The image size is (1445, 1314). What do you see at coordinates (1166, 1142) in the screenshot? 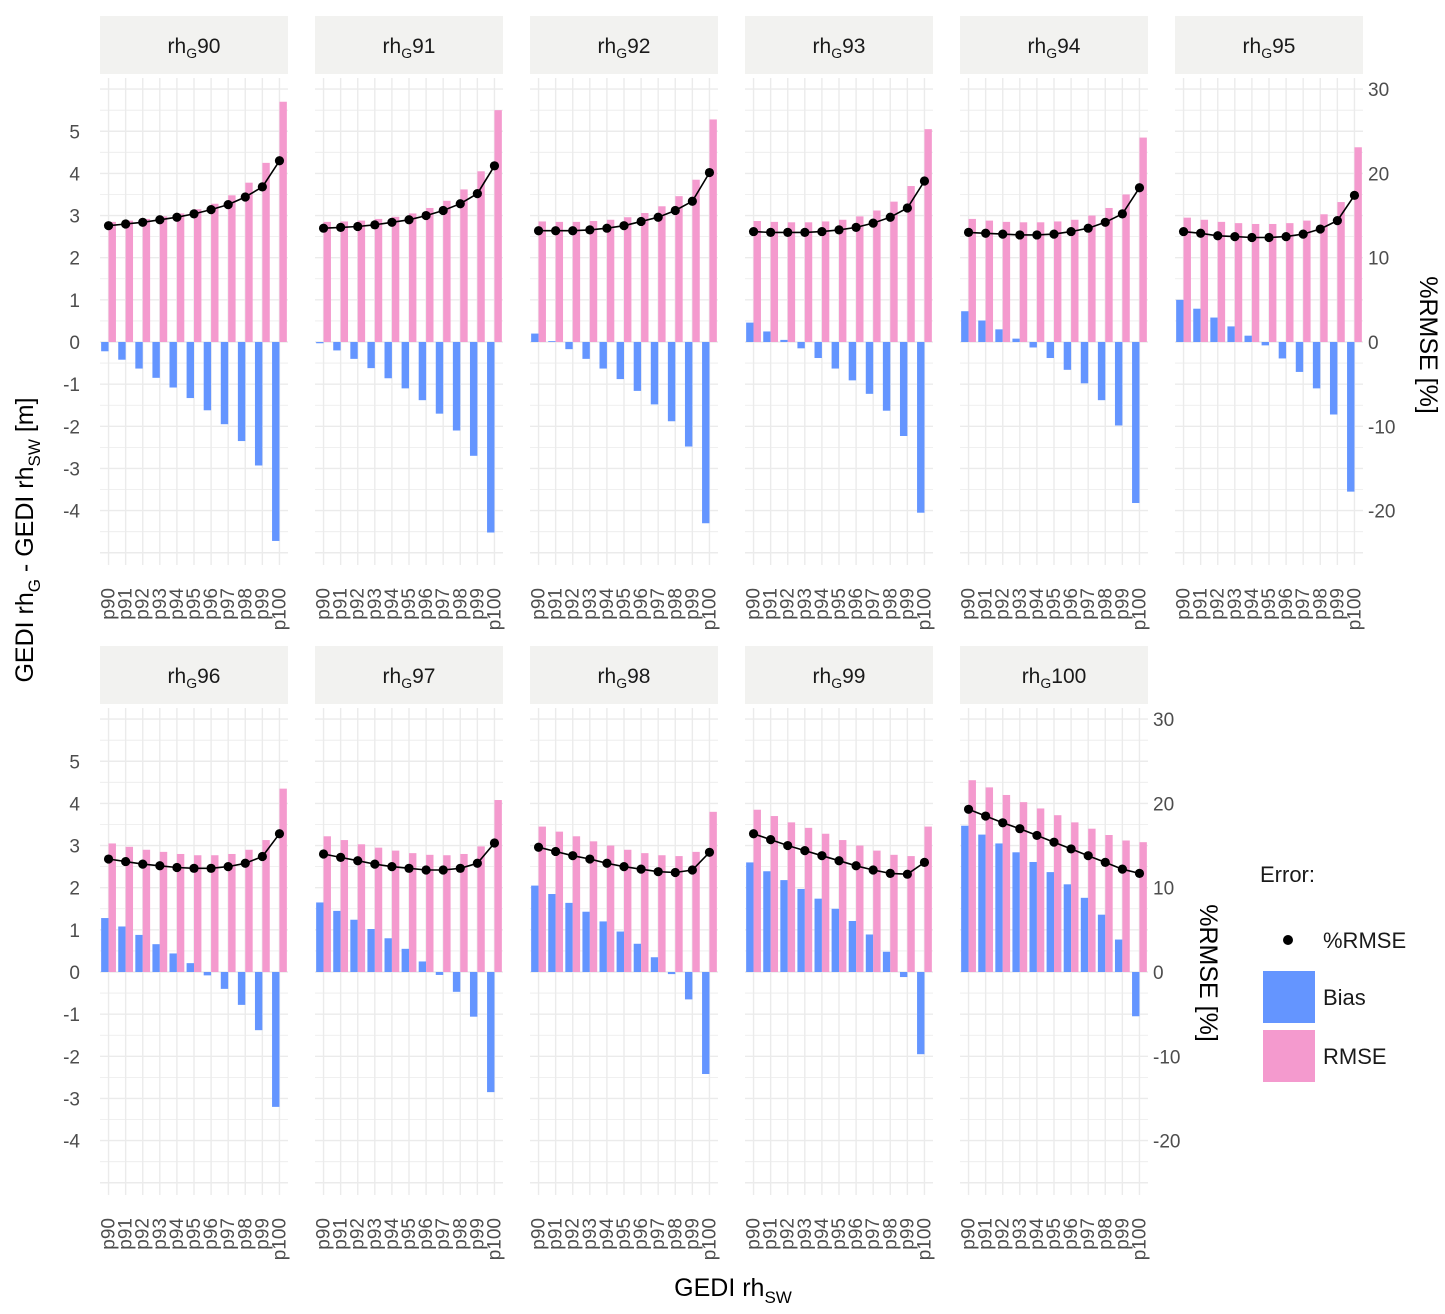
I see `y2-tick-label: -20` at bounding box center [1166, 1142].